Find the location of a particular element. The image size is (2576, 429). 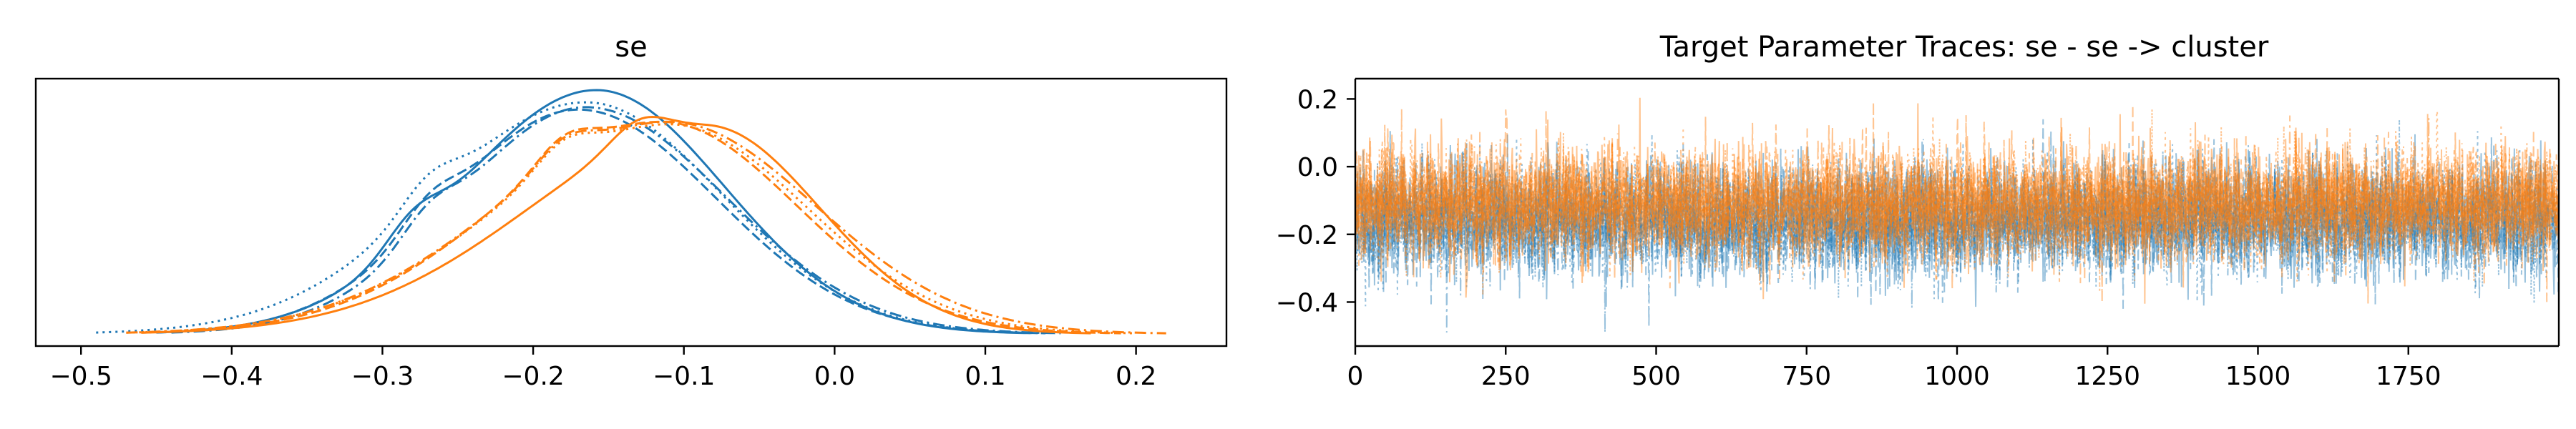

trace-x-tick-label: 1000 is located at coordinates (1957, 376).